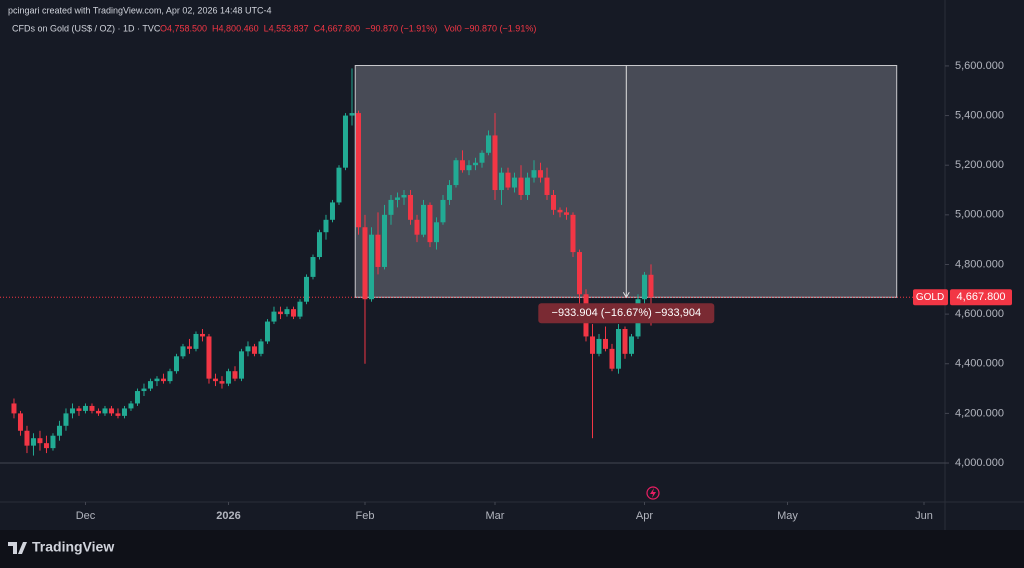 This screenshot has height=568, width=1024. Describe the element at coordinates (86, 516) in the screenshot. I see `x-tick-label: Dec` at that location.